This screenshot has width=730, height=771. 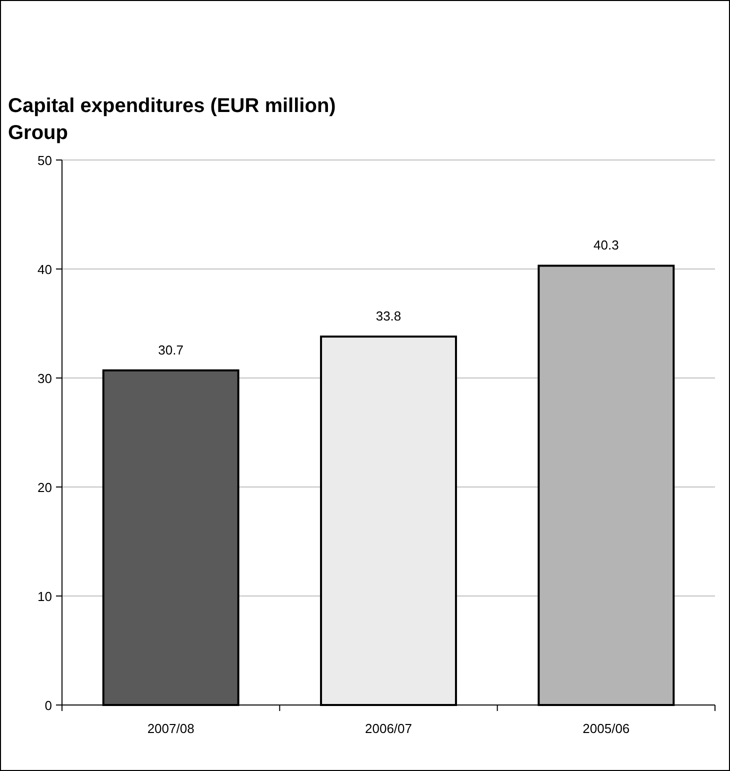 I want to click on chart-title: Capital expenditures (EUR million), so click(x=172, y=106).